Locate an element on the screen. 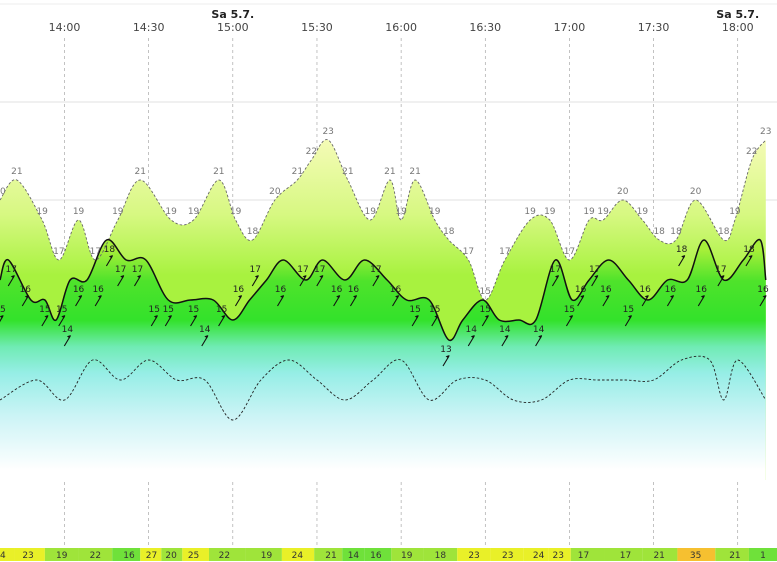  strip-value-label: 25 is located at coordinates (193, 556).